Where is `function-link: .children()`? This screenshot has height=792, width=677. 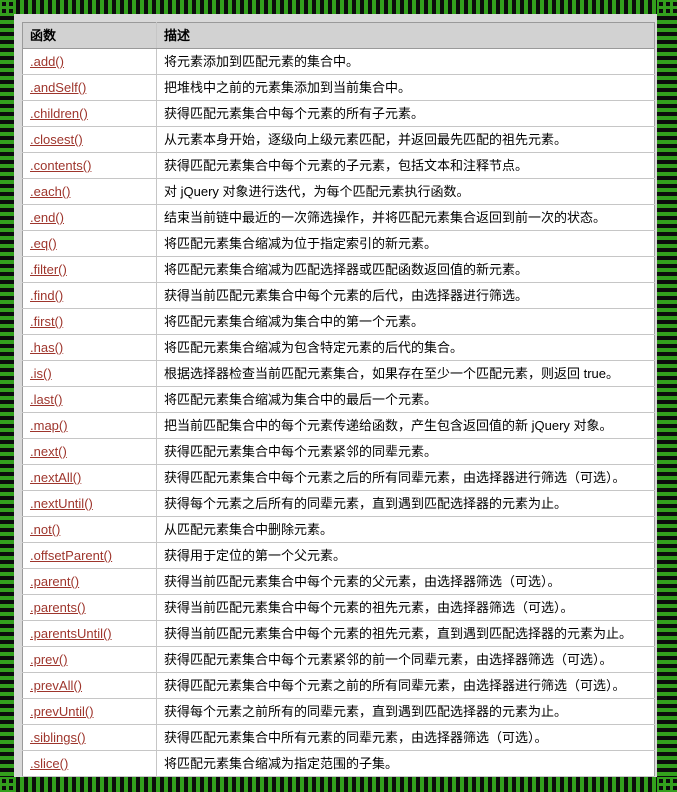 function-link: .children() is located at coordinates (59, 113).